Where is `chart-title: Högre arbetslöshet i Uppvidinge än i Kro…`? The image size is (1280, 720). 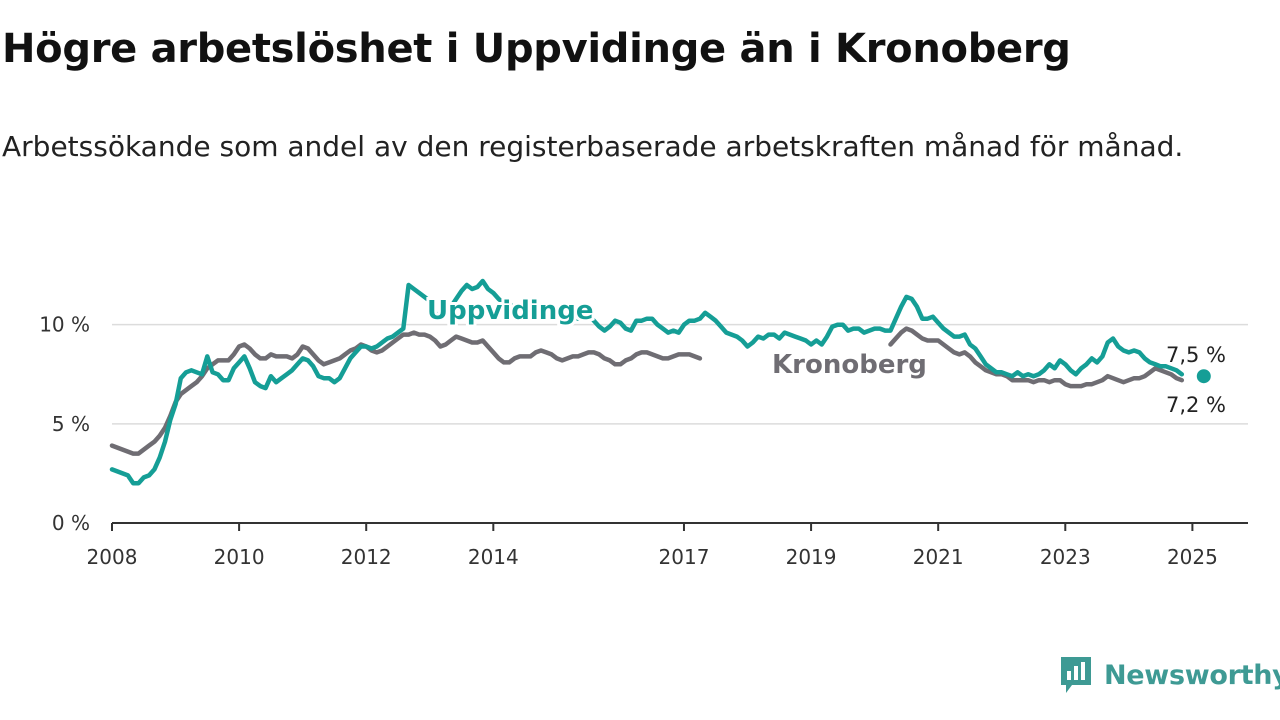 chart-title: Högre arbetslöshet i Uppvidinge än i Kro… is located at coordinates (536, 49).